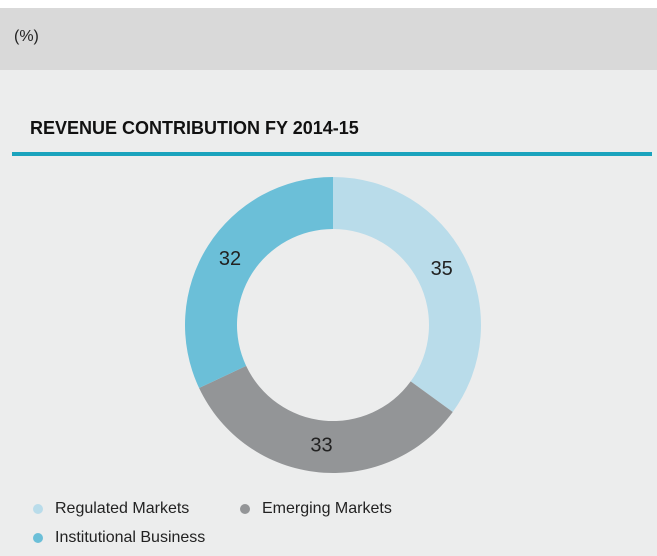 Image resolution: width=657 pixels, height=556 pixels. Describe the element at coordinates (321, 446) in the screenshot. I see `data-label: 33` at that location.